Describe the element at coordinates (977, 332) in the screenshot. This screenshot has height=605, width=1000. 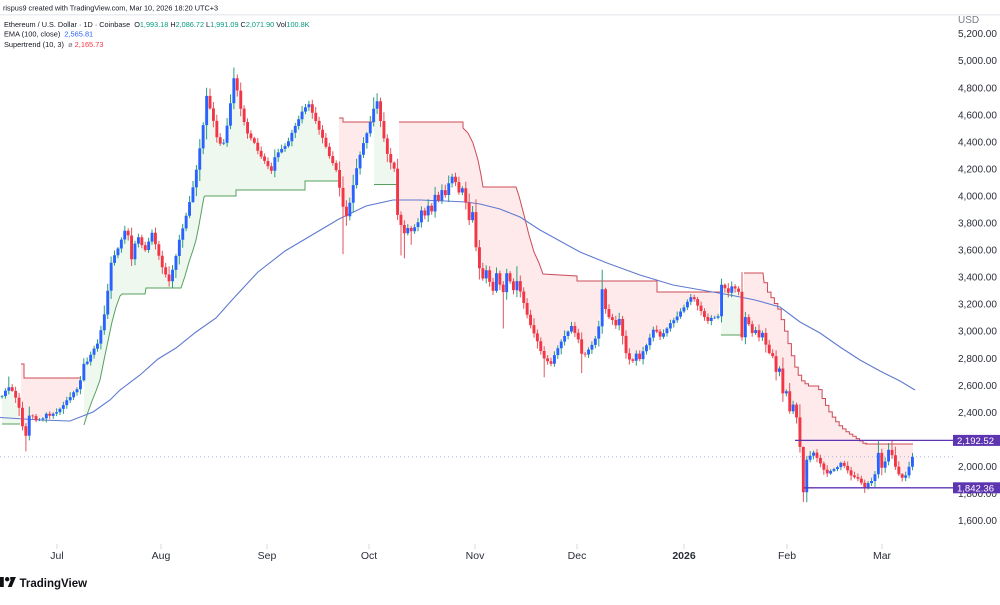
I see `svg-text: 3,000.00` at that location.